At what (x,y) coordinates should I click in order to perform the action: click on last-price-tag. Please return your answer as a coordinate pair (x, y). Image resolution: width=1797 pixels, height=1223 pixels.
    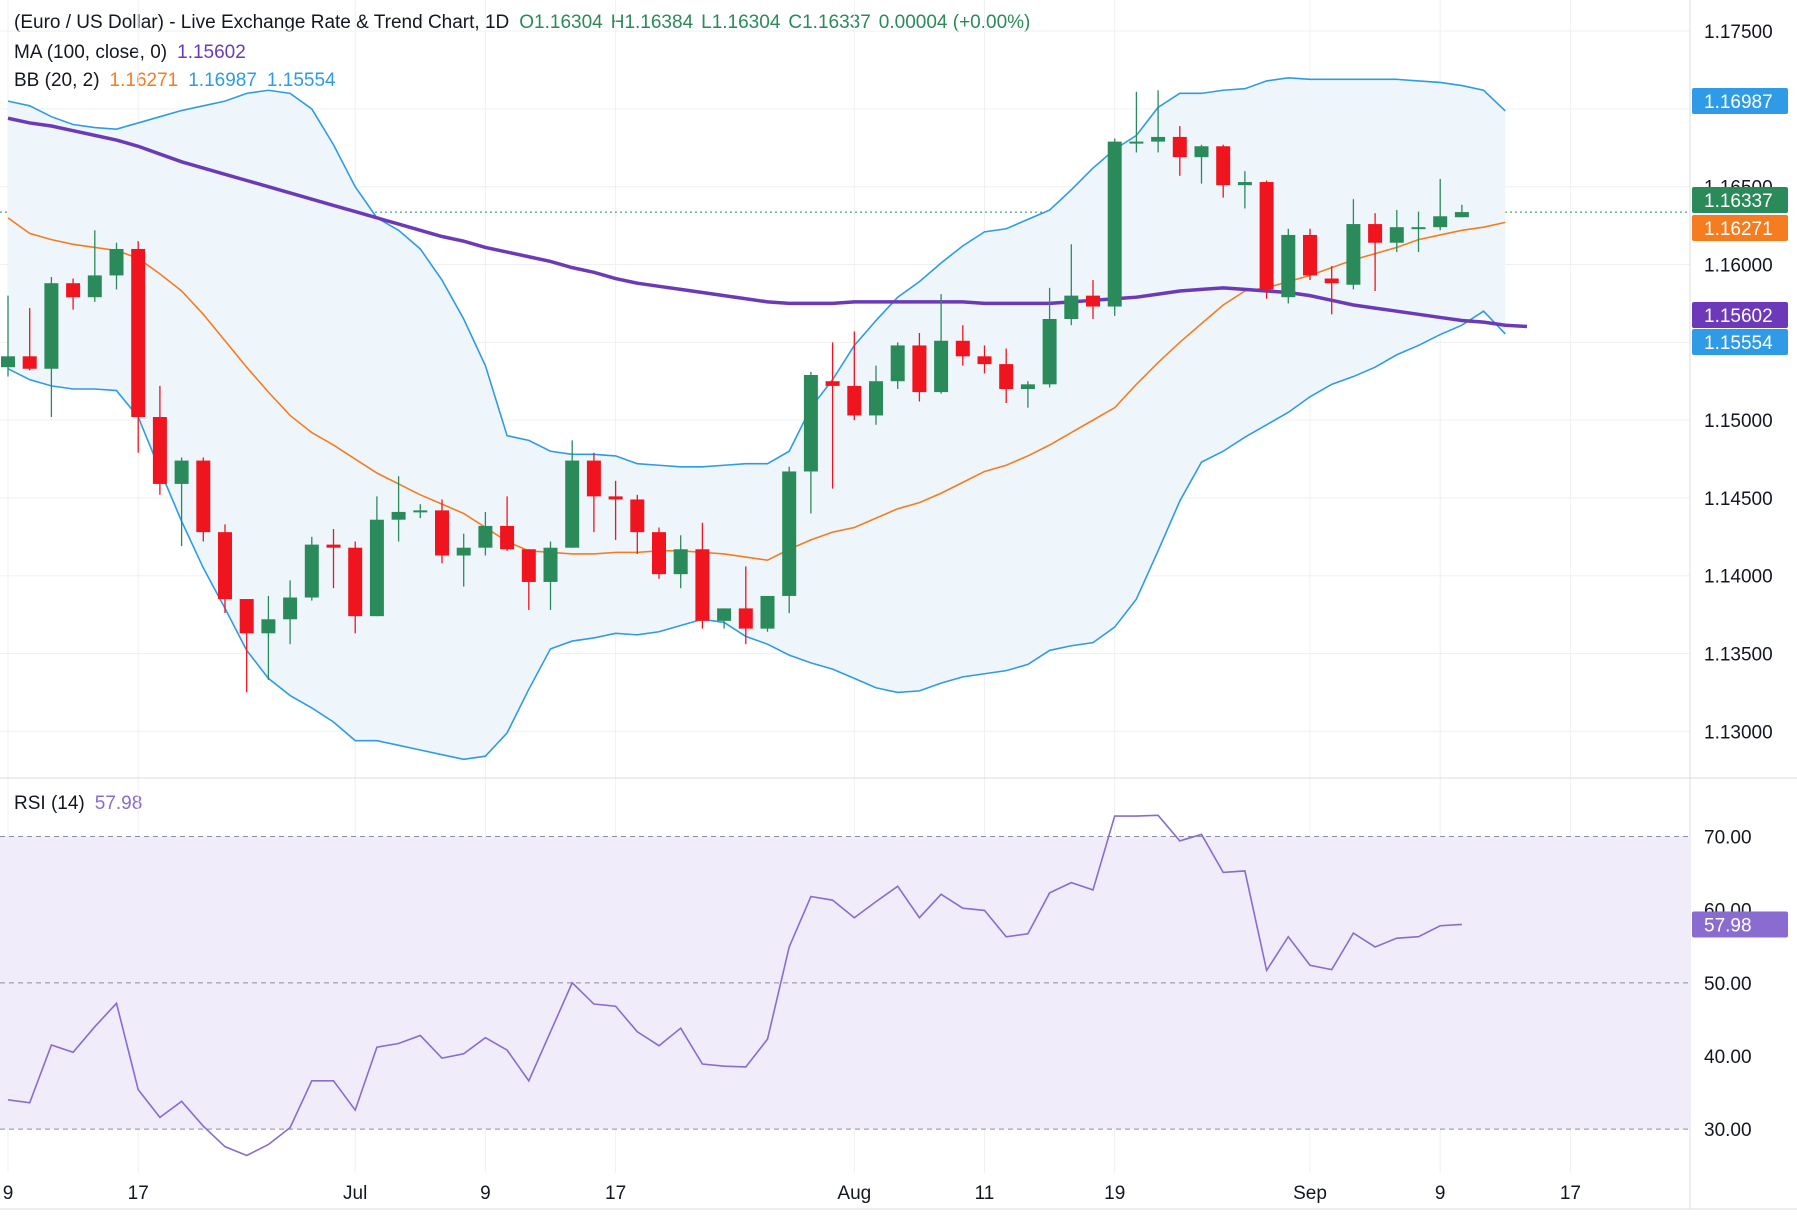
    Looking at the image, I should click on (1740, 200).